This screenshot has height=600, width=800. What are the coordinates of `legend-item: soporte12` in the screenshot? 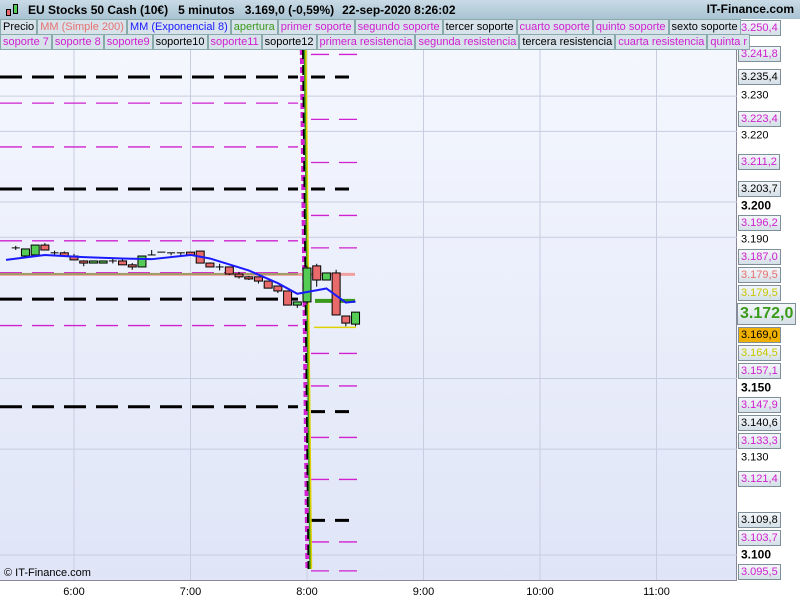 It's located at (289, 42).